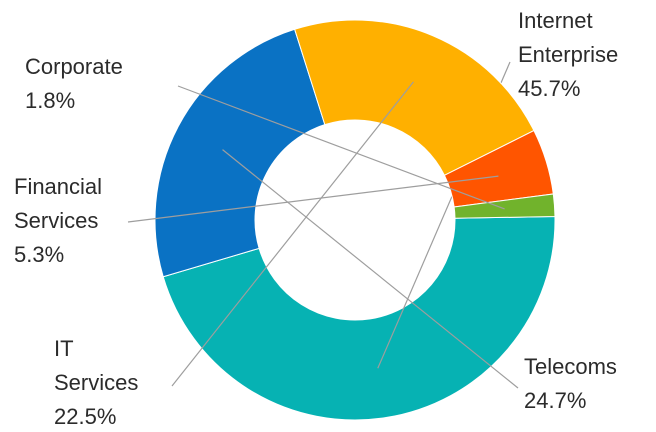 This screenshot has height=432, width=656. Describe the element at coordinates (504, 206) in the screenshot. I see `slice-corporate` at that location.